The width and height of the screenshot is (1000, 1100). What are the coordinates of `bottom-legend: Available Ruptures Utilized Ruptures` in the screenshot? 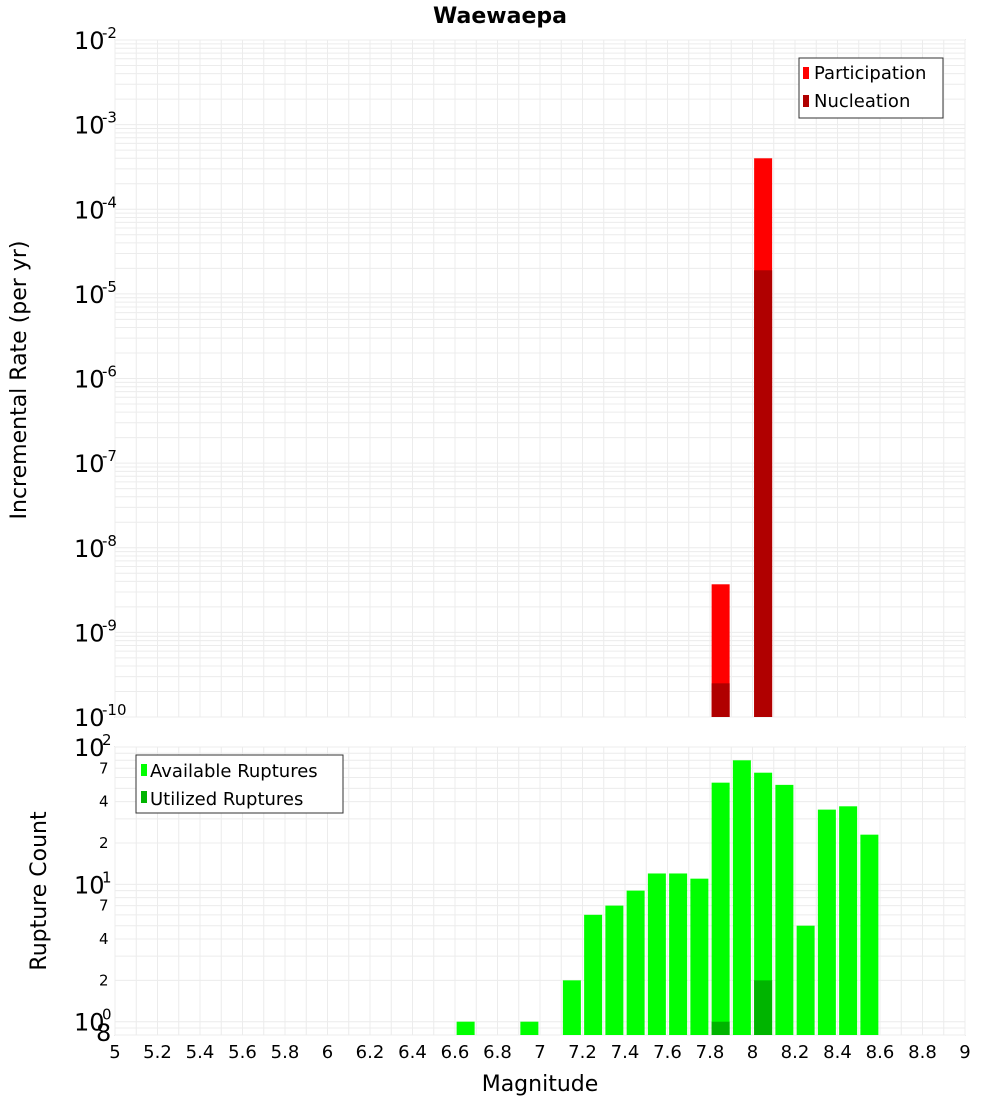 It's located at (239, 784).